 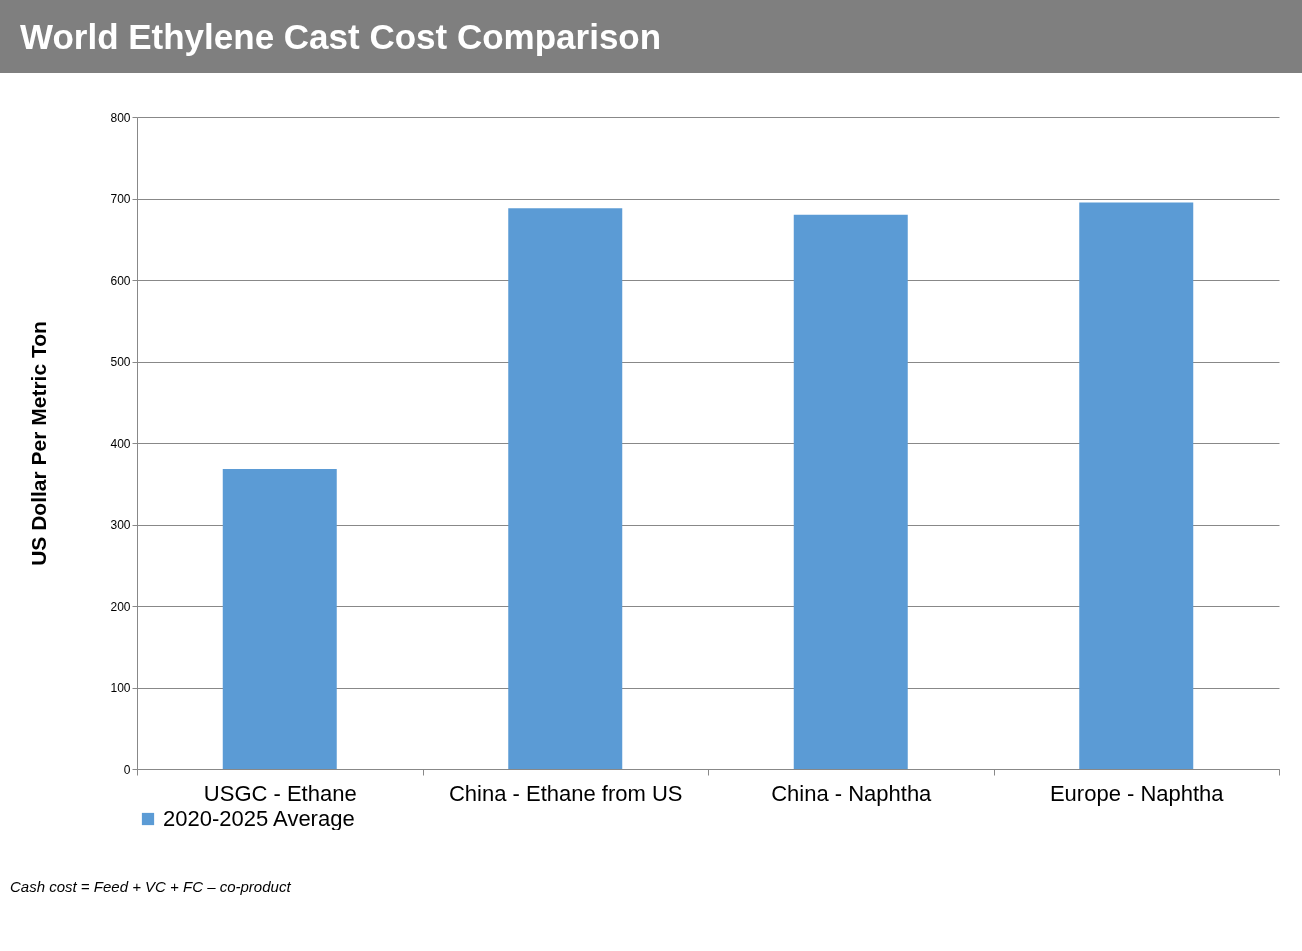 What do you see at coordinates (280, 793) in the screenshot?
I see `x-tick-label: USGC - Ethane` at bounding box center [280, 793].